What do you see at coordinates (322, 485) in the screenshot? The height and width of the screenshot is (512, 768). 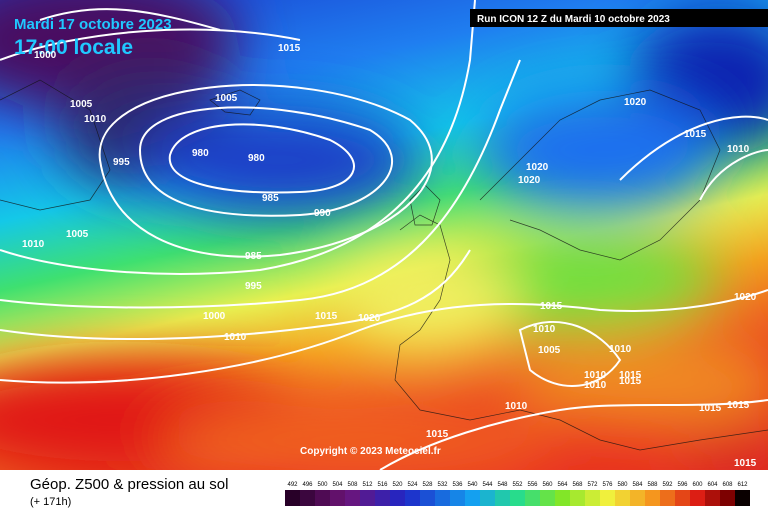 I see `scale-label: 500` at bounding box center [322, 485].